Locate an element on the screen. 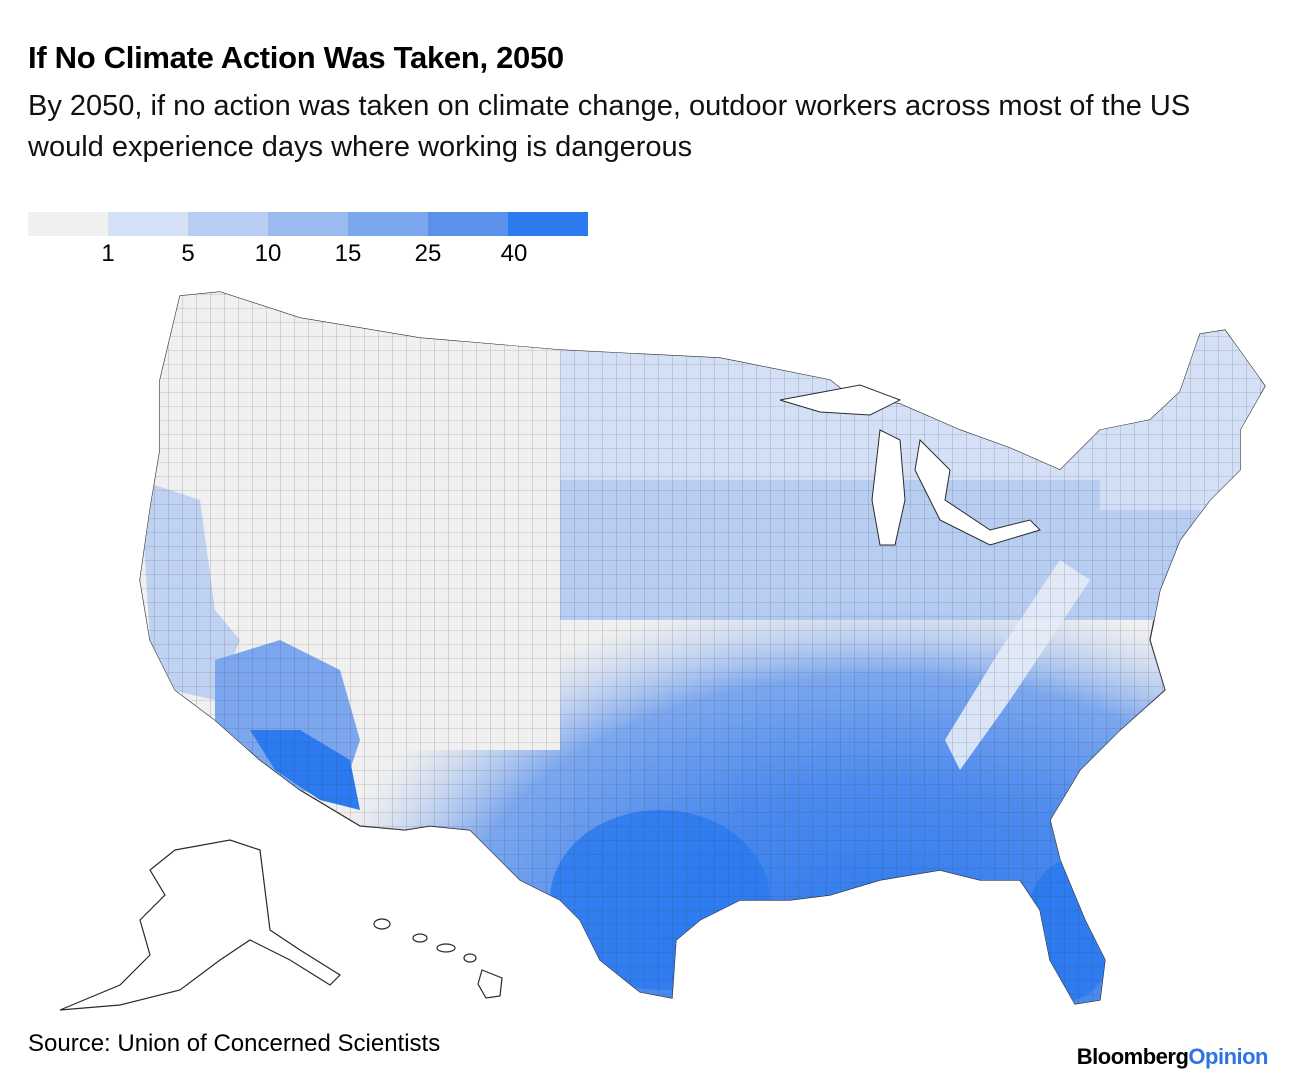 The width and height of the screenshot is (1296, 1084). bloomberg-opinion-logo: BloombergOpinion is located at coordinates (1172, 1057).